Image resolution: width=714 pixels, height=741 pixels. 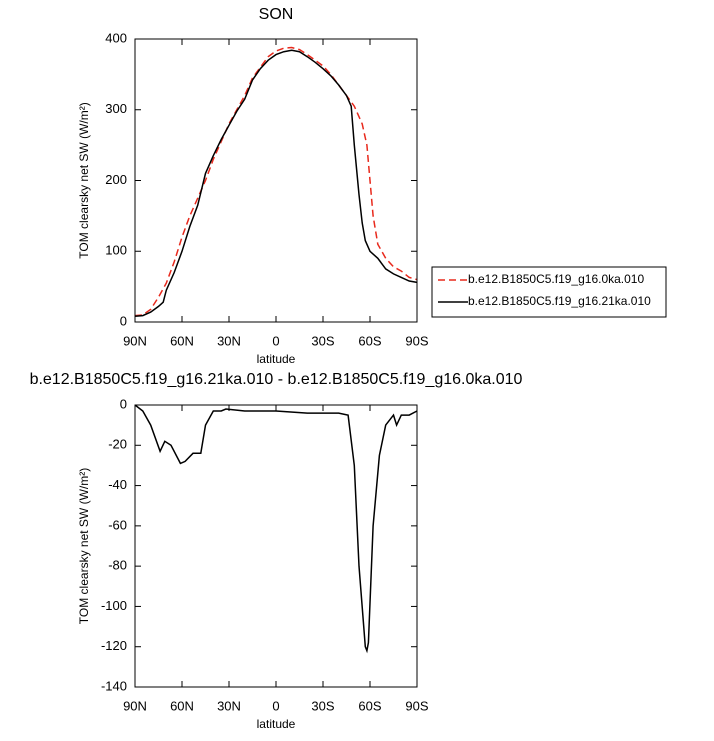 What do you see at coordinates (117, 484) in the screenshot?
I see `y-tick-label: -40` at bounding box center [117, 484].